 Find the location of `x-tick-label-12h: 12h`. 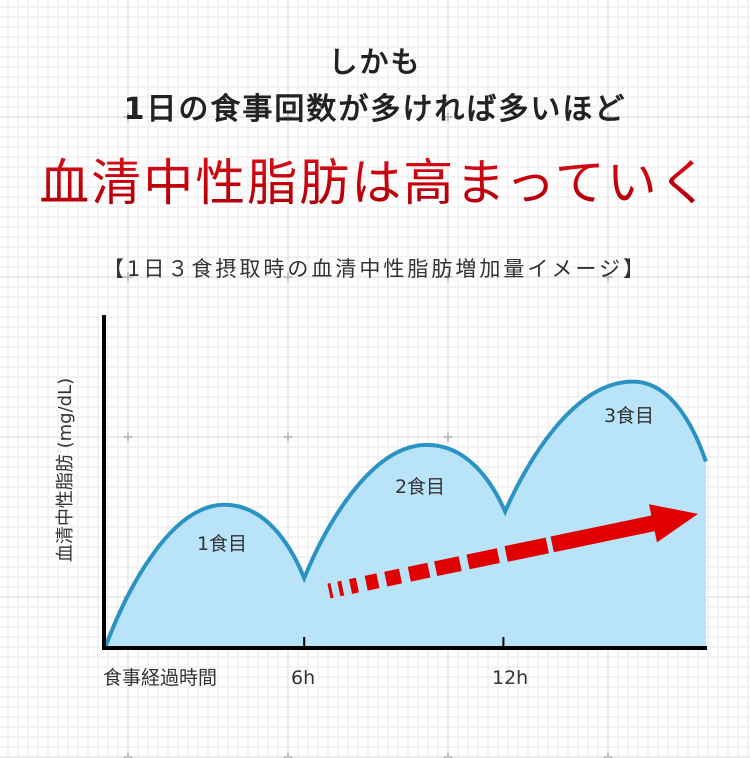

x-tick-label-12h: 12h is located at coordinates (510, 678).